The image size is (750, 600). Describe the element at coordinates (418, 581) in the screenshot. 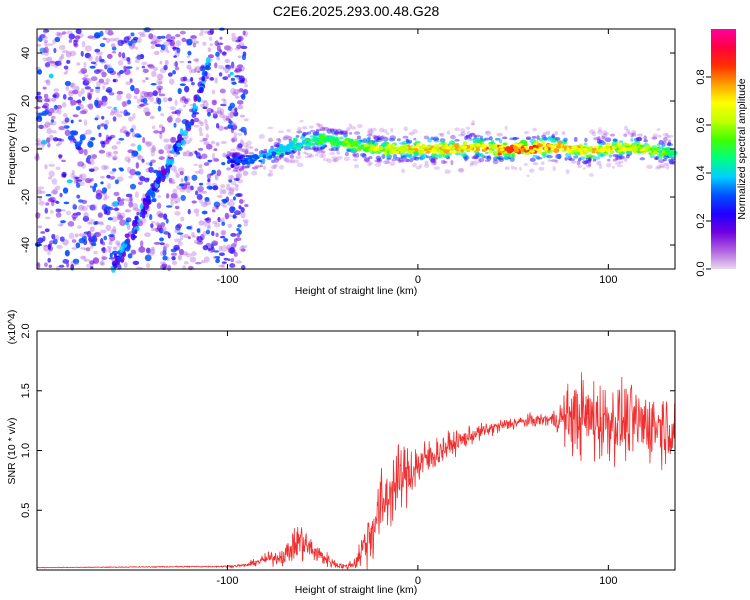

I see `x-tick-label: 0` at that location.